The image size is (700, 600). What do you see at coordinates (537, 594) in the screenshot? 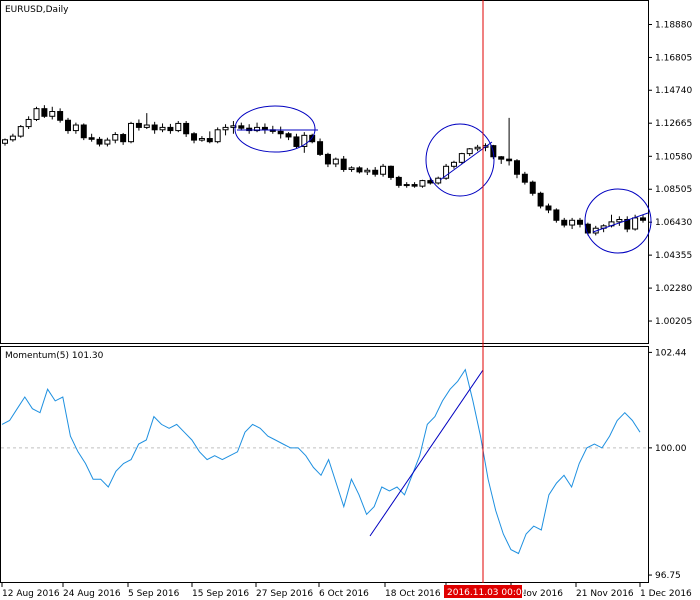
I see `time-tick-label: 9 Nov 2016` at bounding box center [537, 594].